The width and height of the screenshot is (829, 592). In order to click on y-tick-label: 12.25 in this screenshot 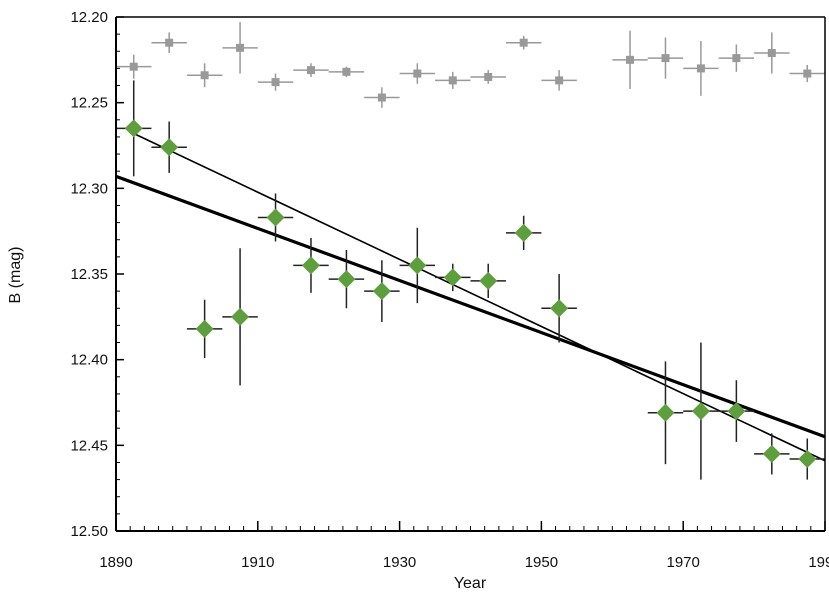, I will do `click(89, 103)`.